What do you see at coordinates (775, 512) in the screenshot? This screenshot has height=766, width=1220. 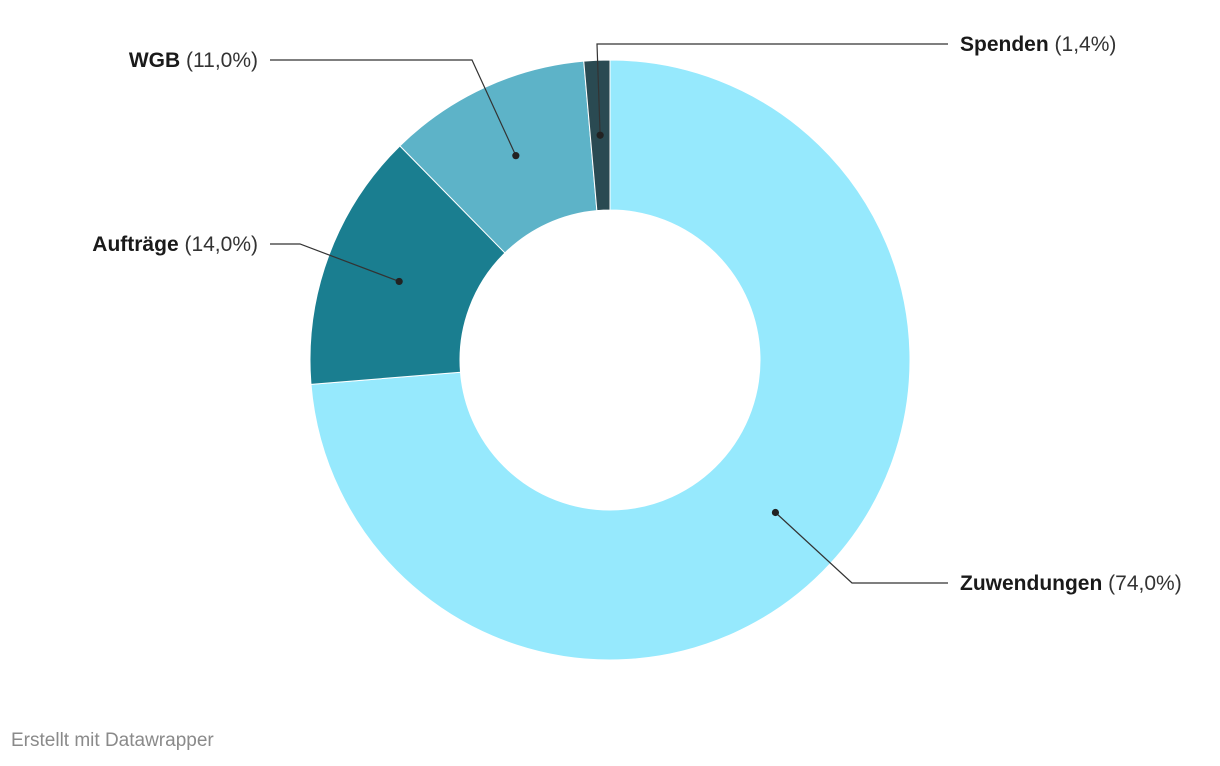 I see `leader-dot-zuwendungen` at bounding box center [775, 512].